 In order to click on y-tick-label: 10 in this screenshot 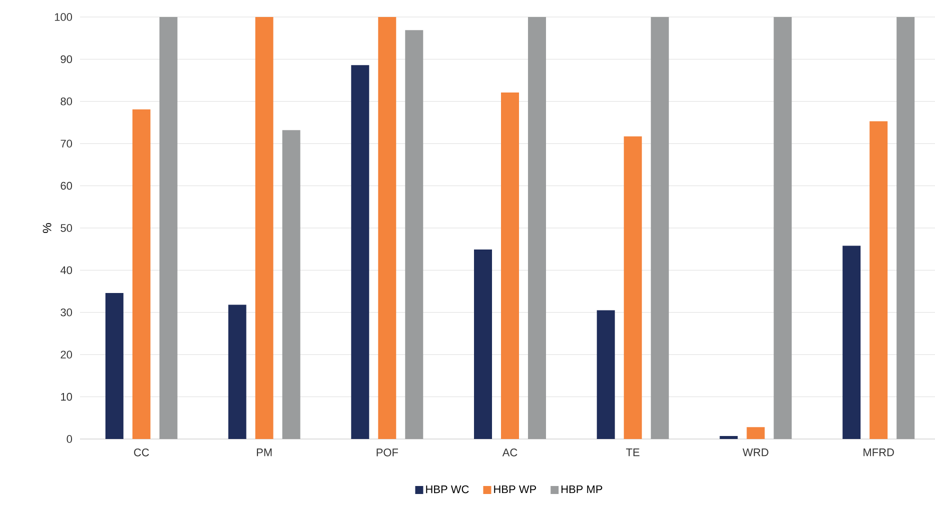, I will do `click(66, 396)`.